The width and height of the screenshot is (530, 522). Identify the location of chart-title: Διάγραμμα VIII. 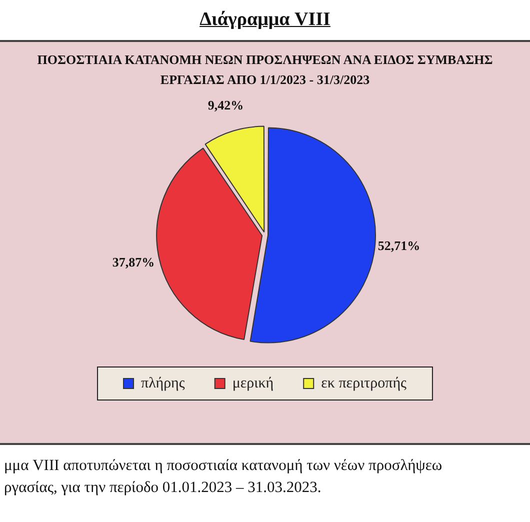
(265, 20).